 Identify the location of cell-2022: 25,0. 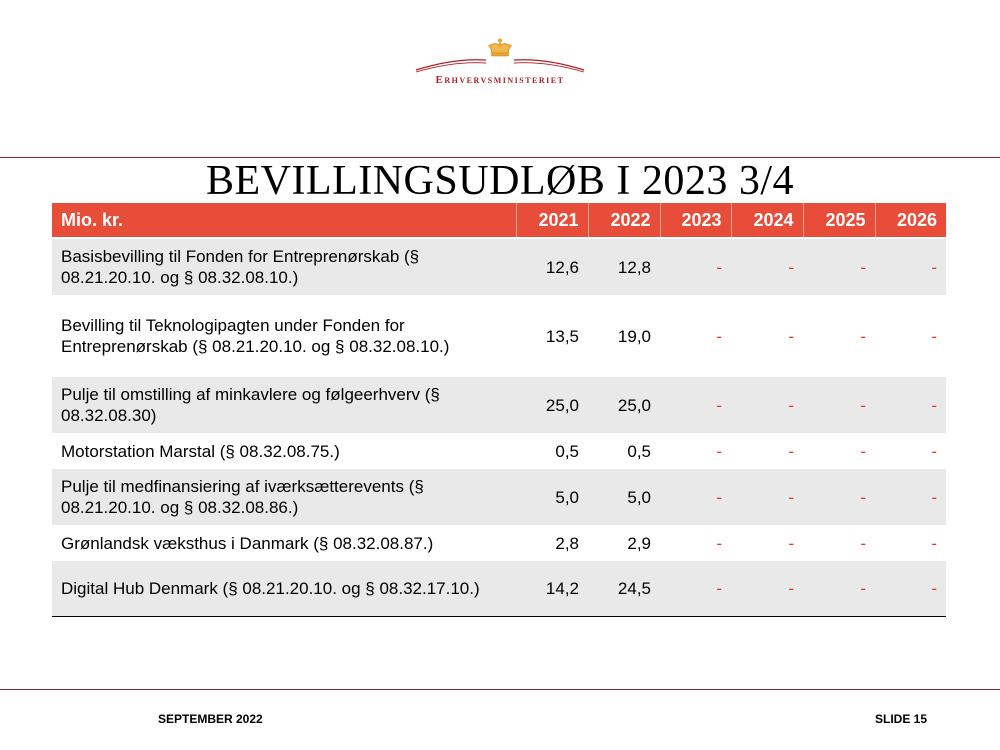
(624, 404).